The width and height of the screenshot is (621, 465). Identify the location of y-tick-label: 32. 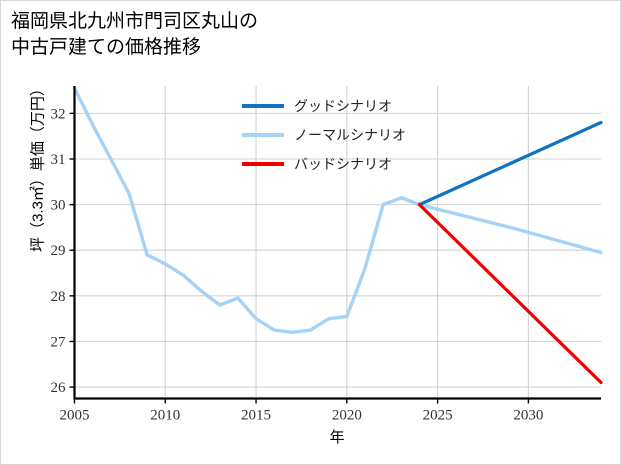
(58, 114).